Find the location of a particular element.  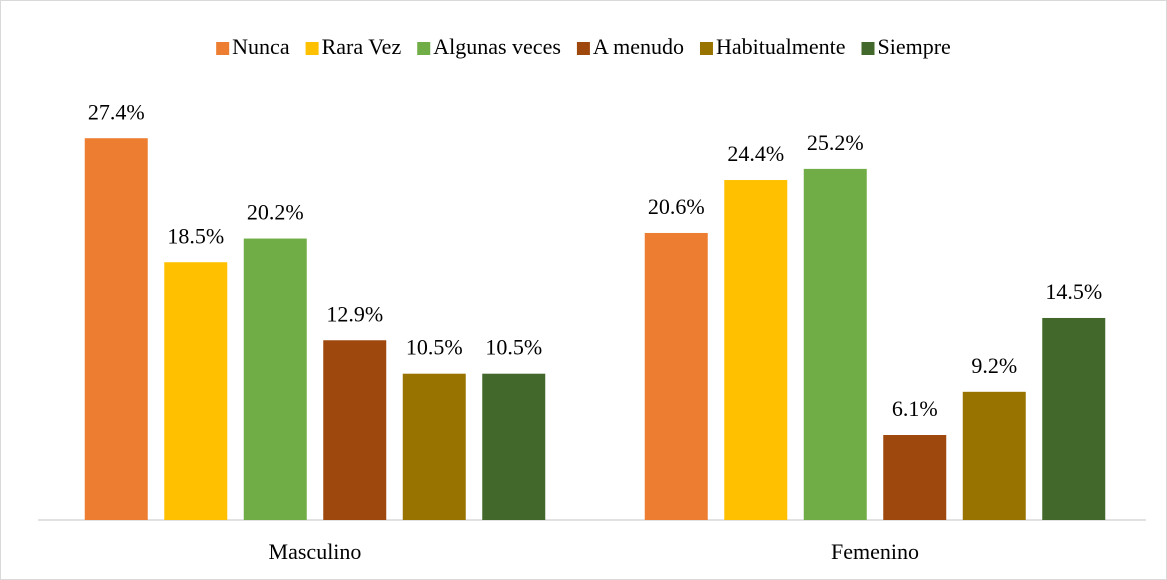

legend-label: Algunas veces is located at coordinates (497, 46).